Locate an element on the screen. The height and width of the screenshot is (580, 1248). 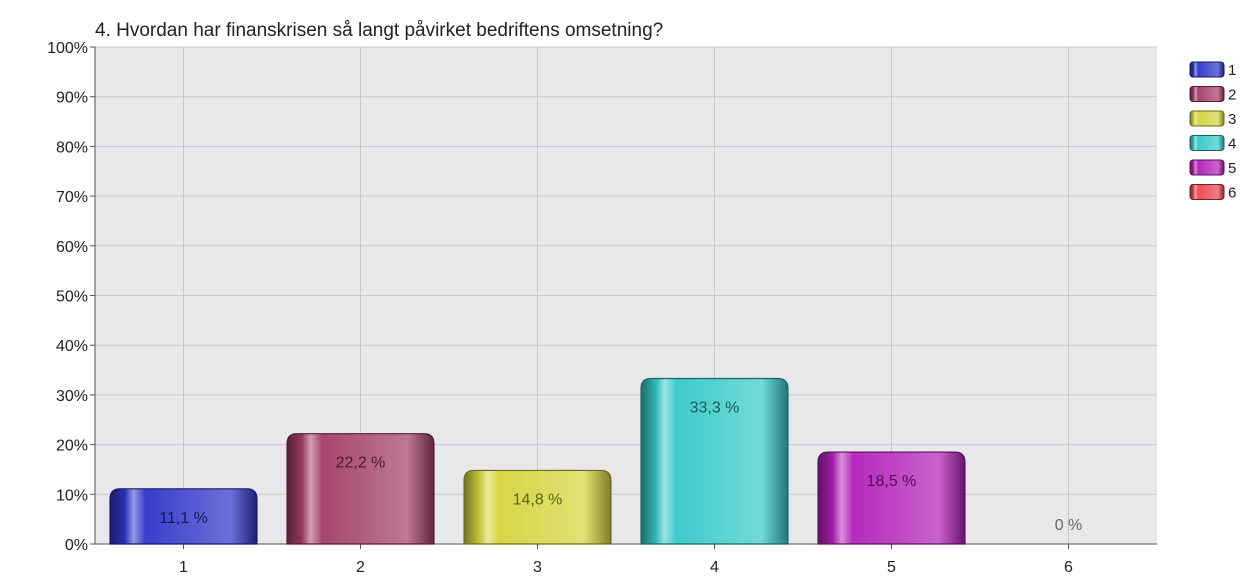
legend-label-5: 5 is located at coordinates (1232, 168).